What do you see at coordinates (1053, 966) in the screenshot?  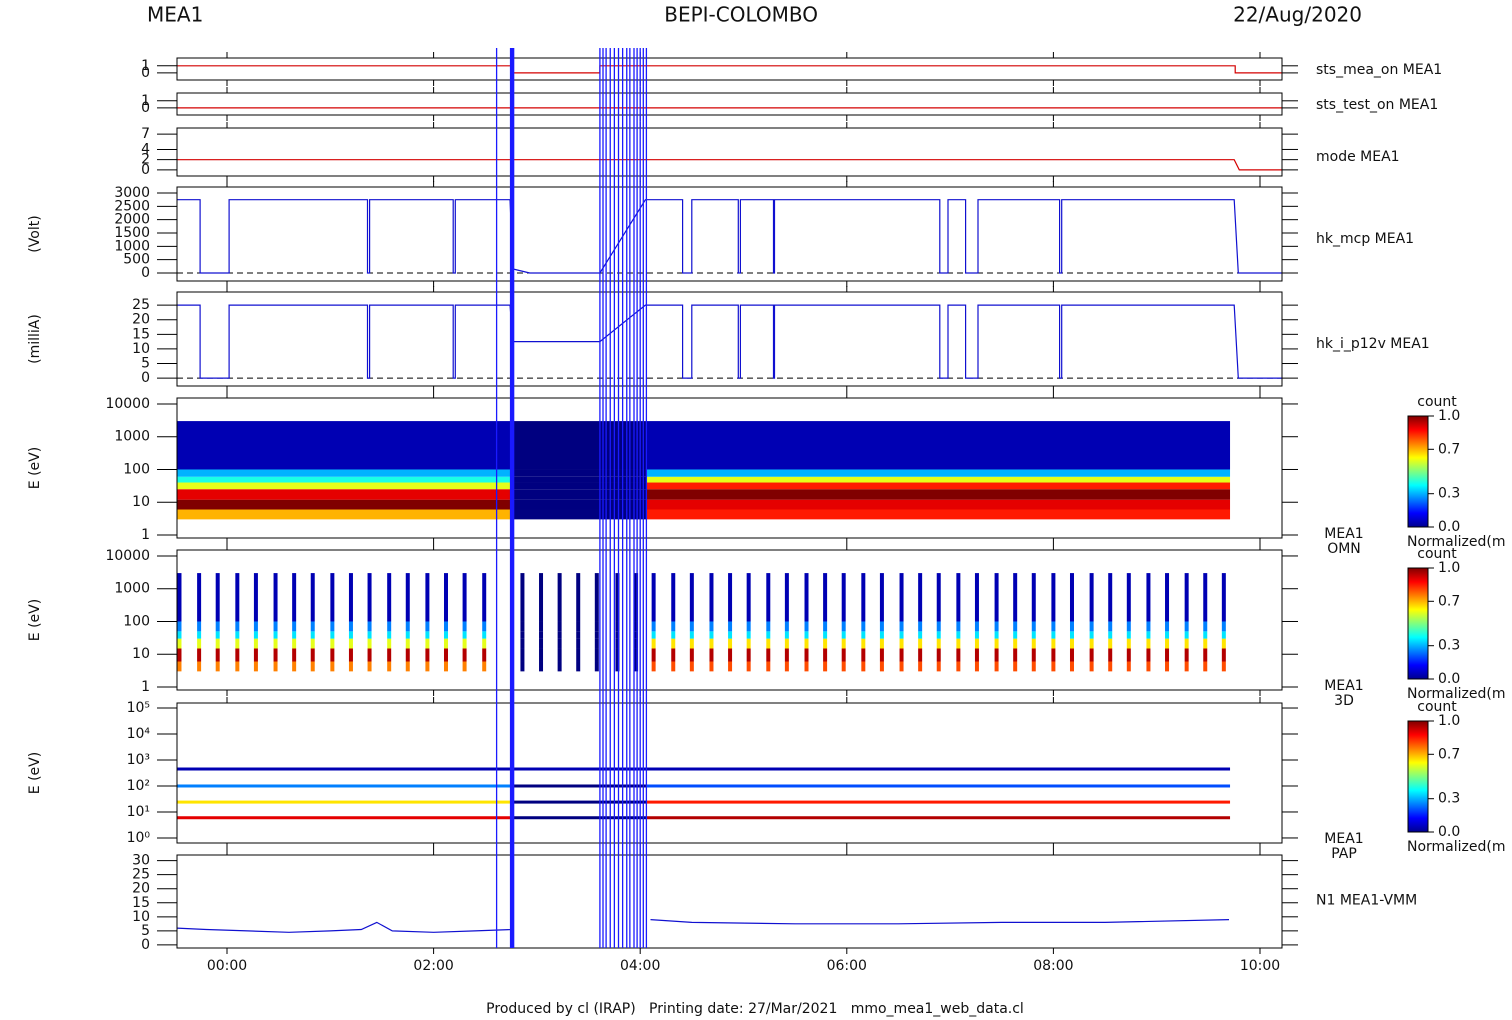 I see `x-tick-label: 08:00` at bounding box center [1053, 966].